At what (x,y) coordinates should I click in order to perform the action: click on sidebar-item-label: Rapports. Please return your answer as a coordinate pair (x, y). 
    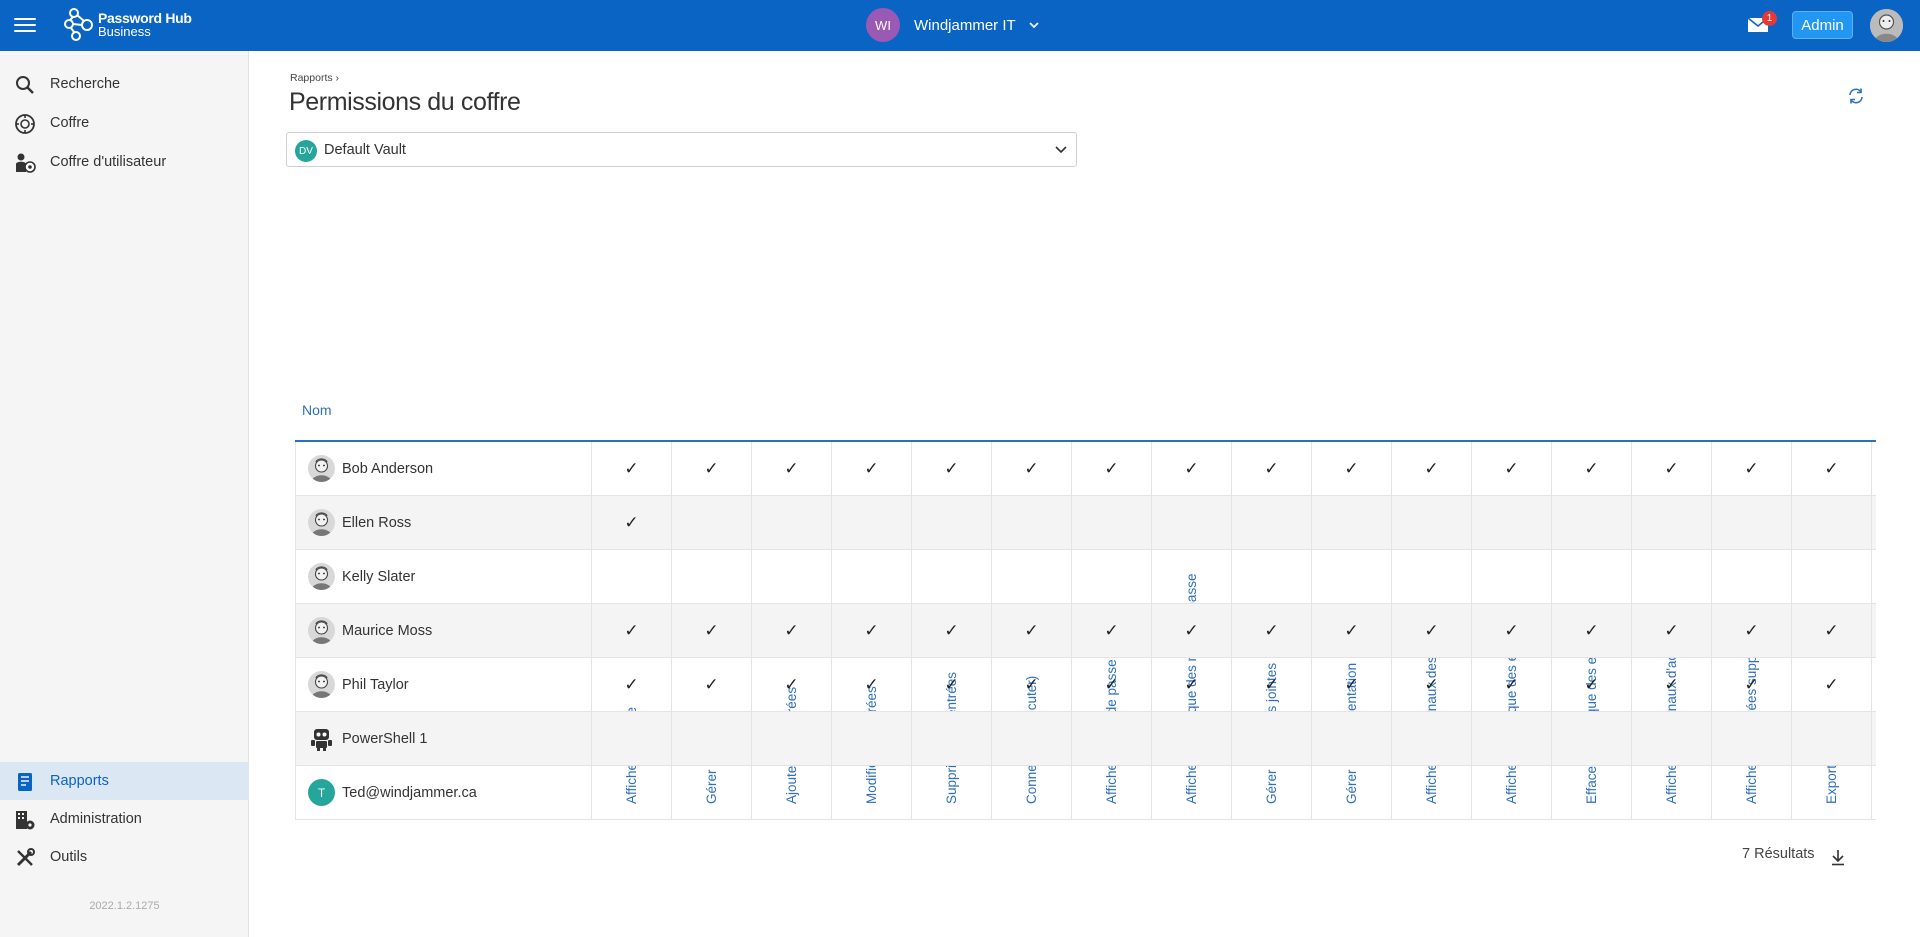
    Looking at the image, I should click on (79, 781).